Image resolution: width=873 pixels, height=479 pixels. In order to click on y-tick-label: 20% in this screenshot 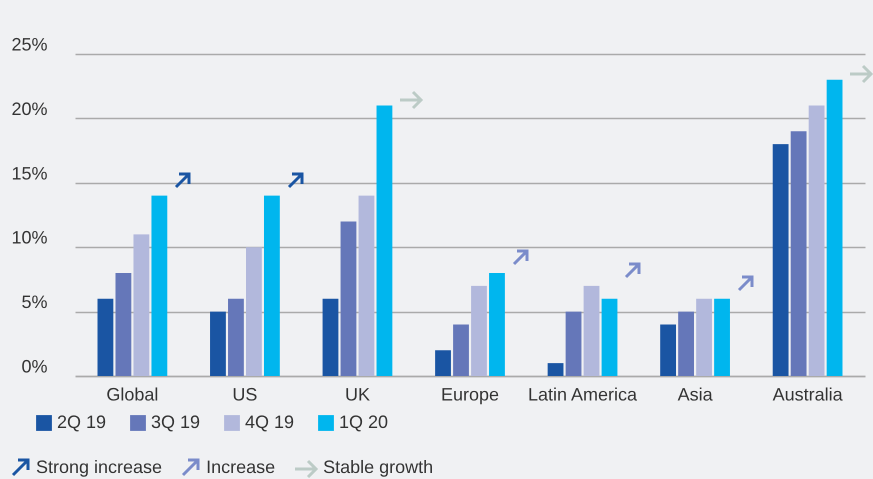, I will do `click(29, 108)`.